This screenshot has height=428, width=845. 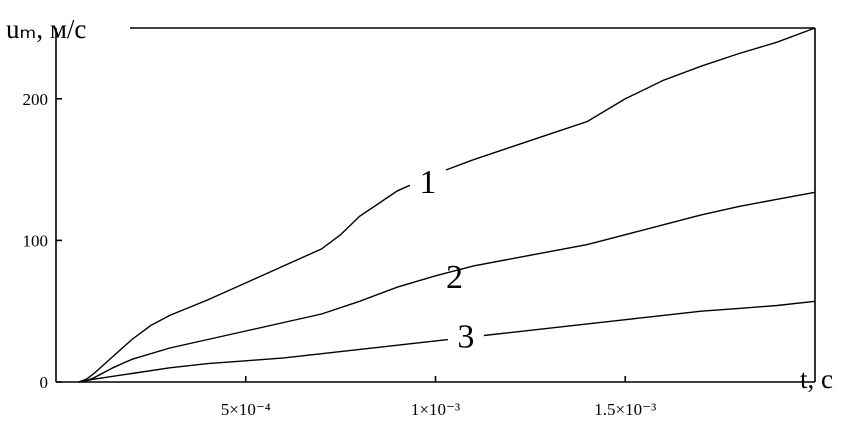 What do you see at coordinates (630, 99) in the screenshot?
I see `series-1-line` at bounding box center [630, 99].